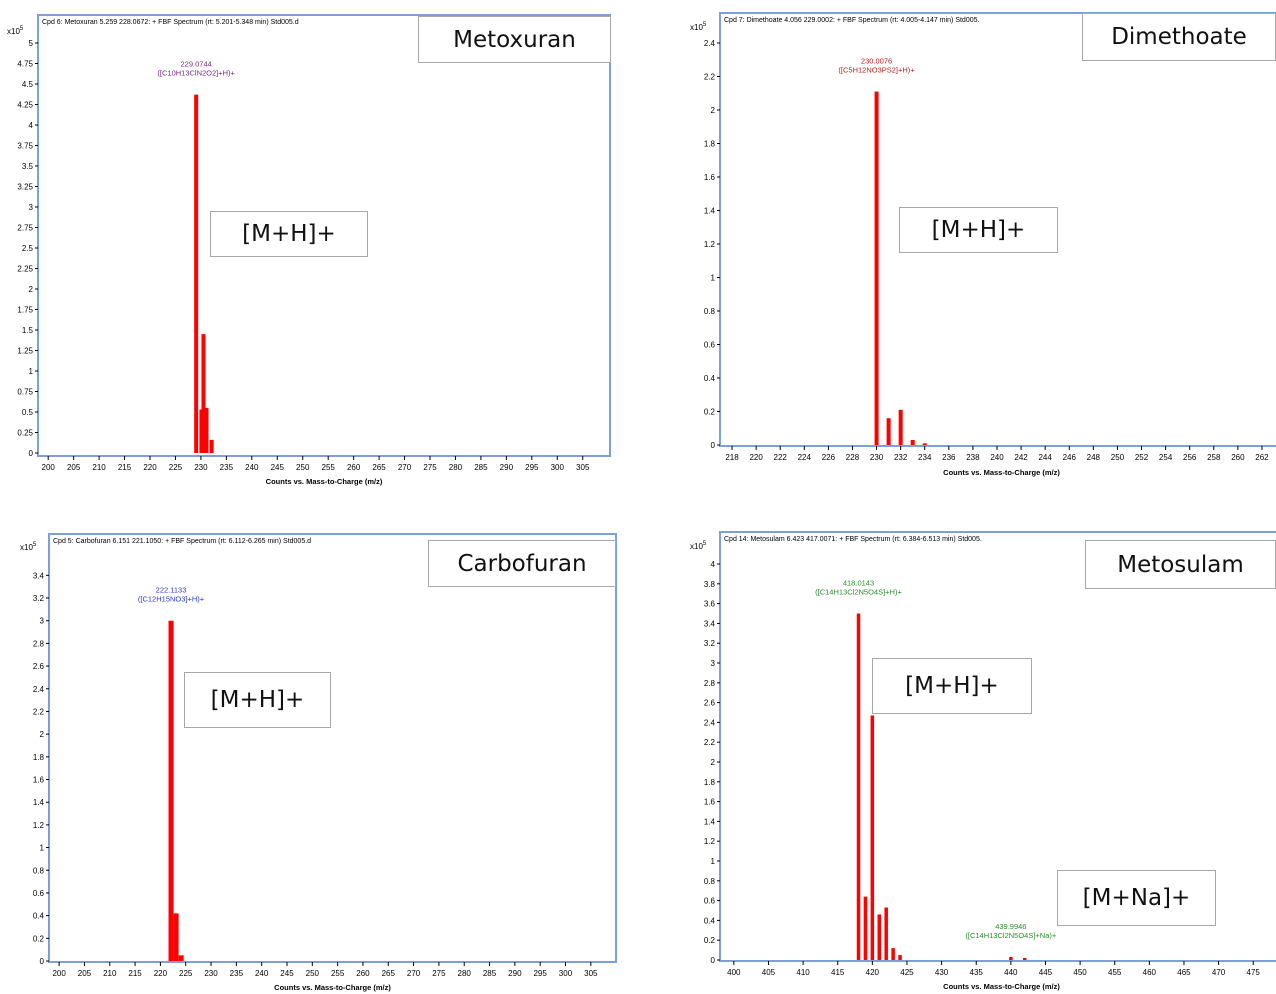 Image resolution: width=1276 pixels, height=994 pixels. What do you see at coordinates (858, 583) in the screenshot?
I see `peak-annotation: 418.0143` at bounding box center [858, 583].